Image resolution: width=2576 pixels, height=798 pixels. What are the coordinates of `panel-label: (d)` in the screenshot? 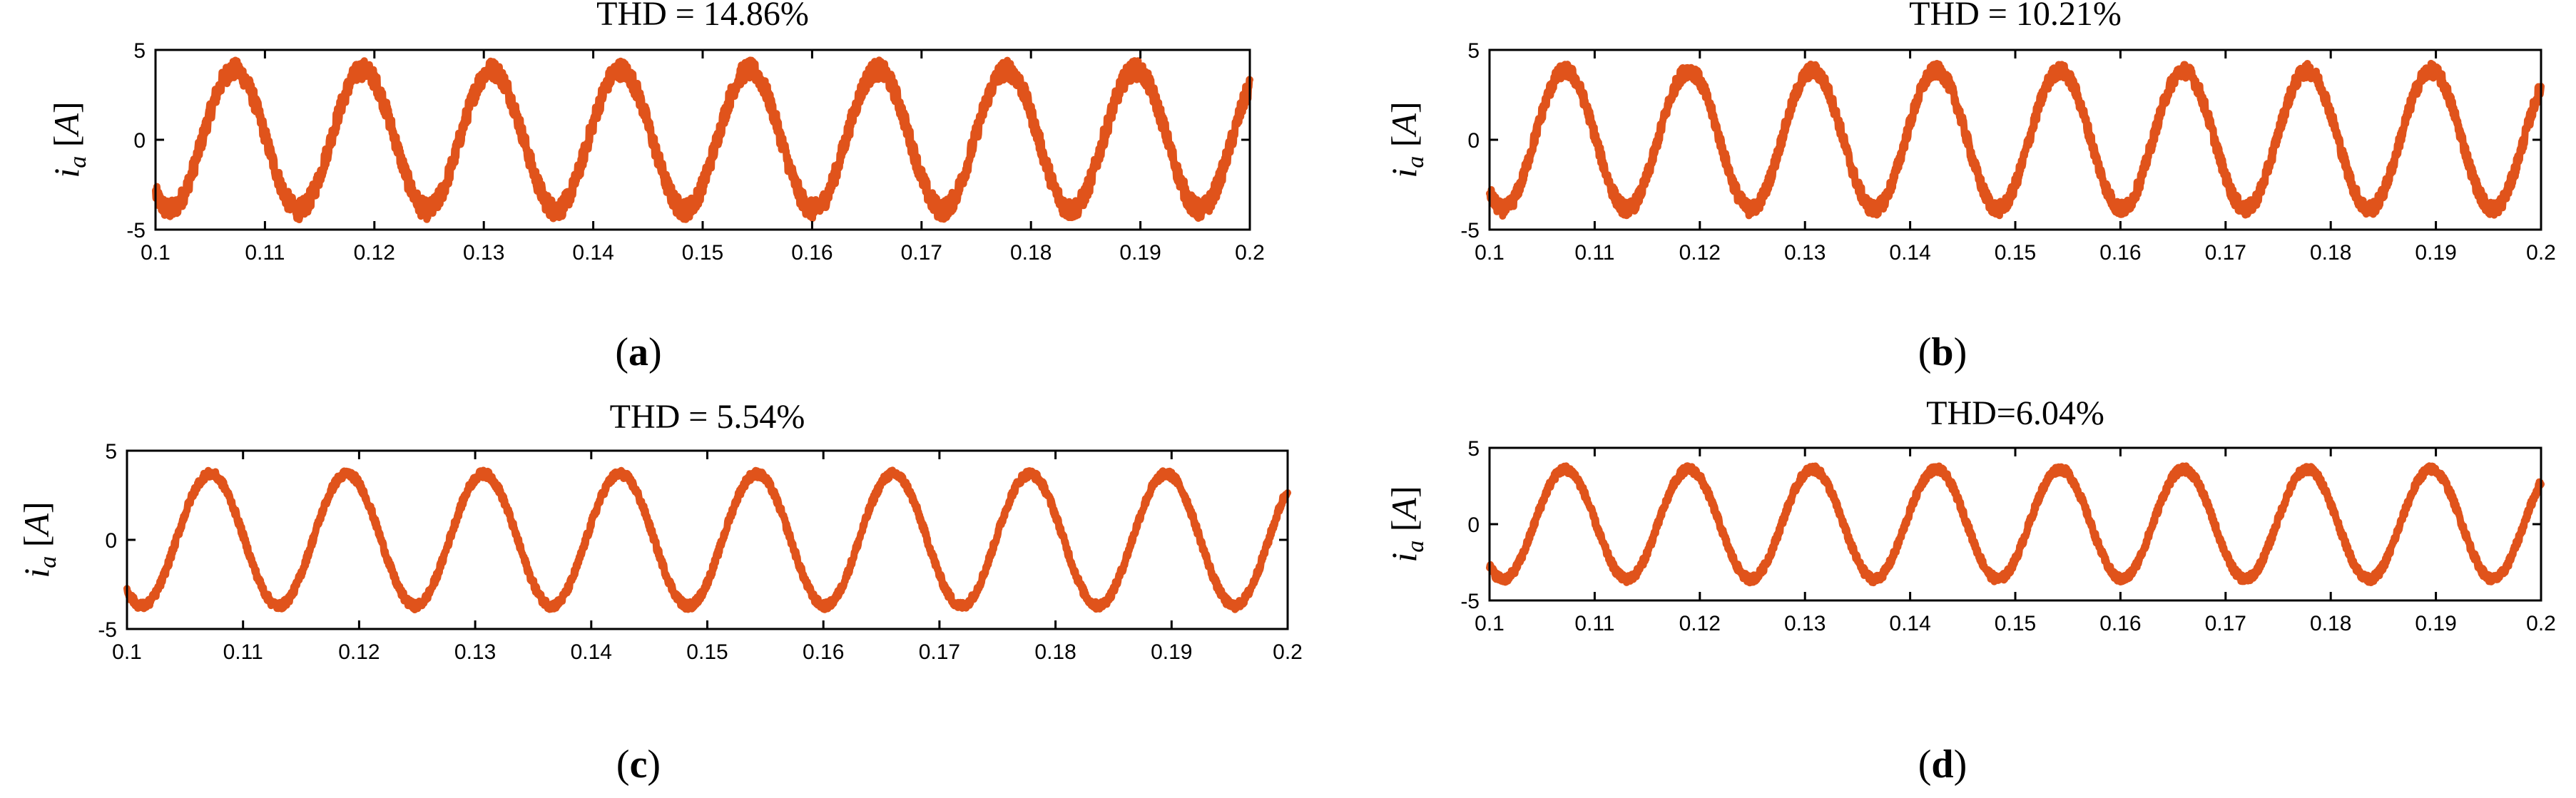 It's located at (1942, 764).